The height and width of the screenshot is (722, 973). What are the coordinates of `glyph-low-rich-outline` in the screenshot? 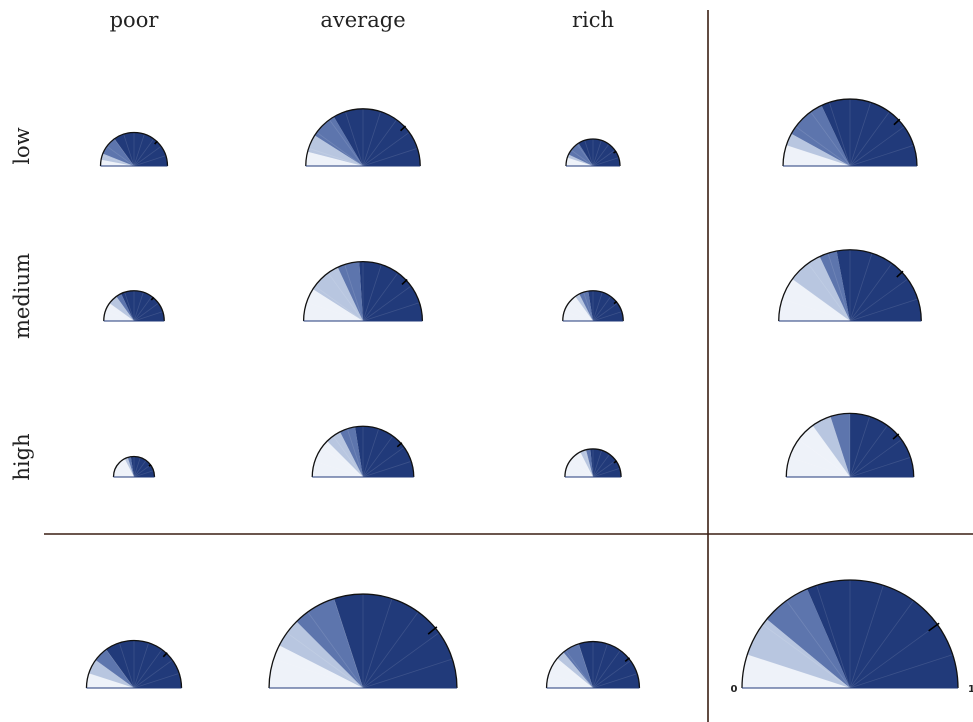 It's located at (593, 152).